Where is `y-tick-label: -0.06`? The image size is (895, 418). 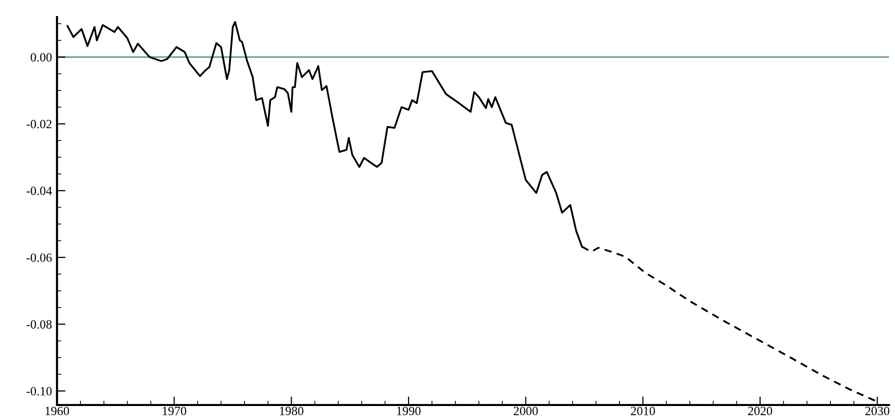 y-tick-label: -0.06 is located at coordinates (39, 257).